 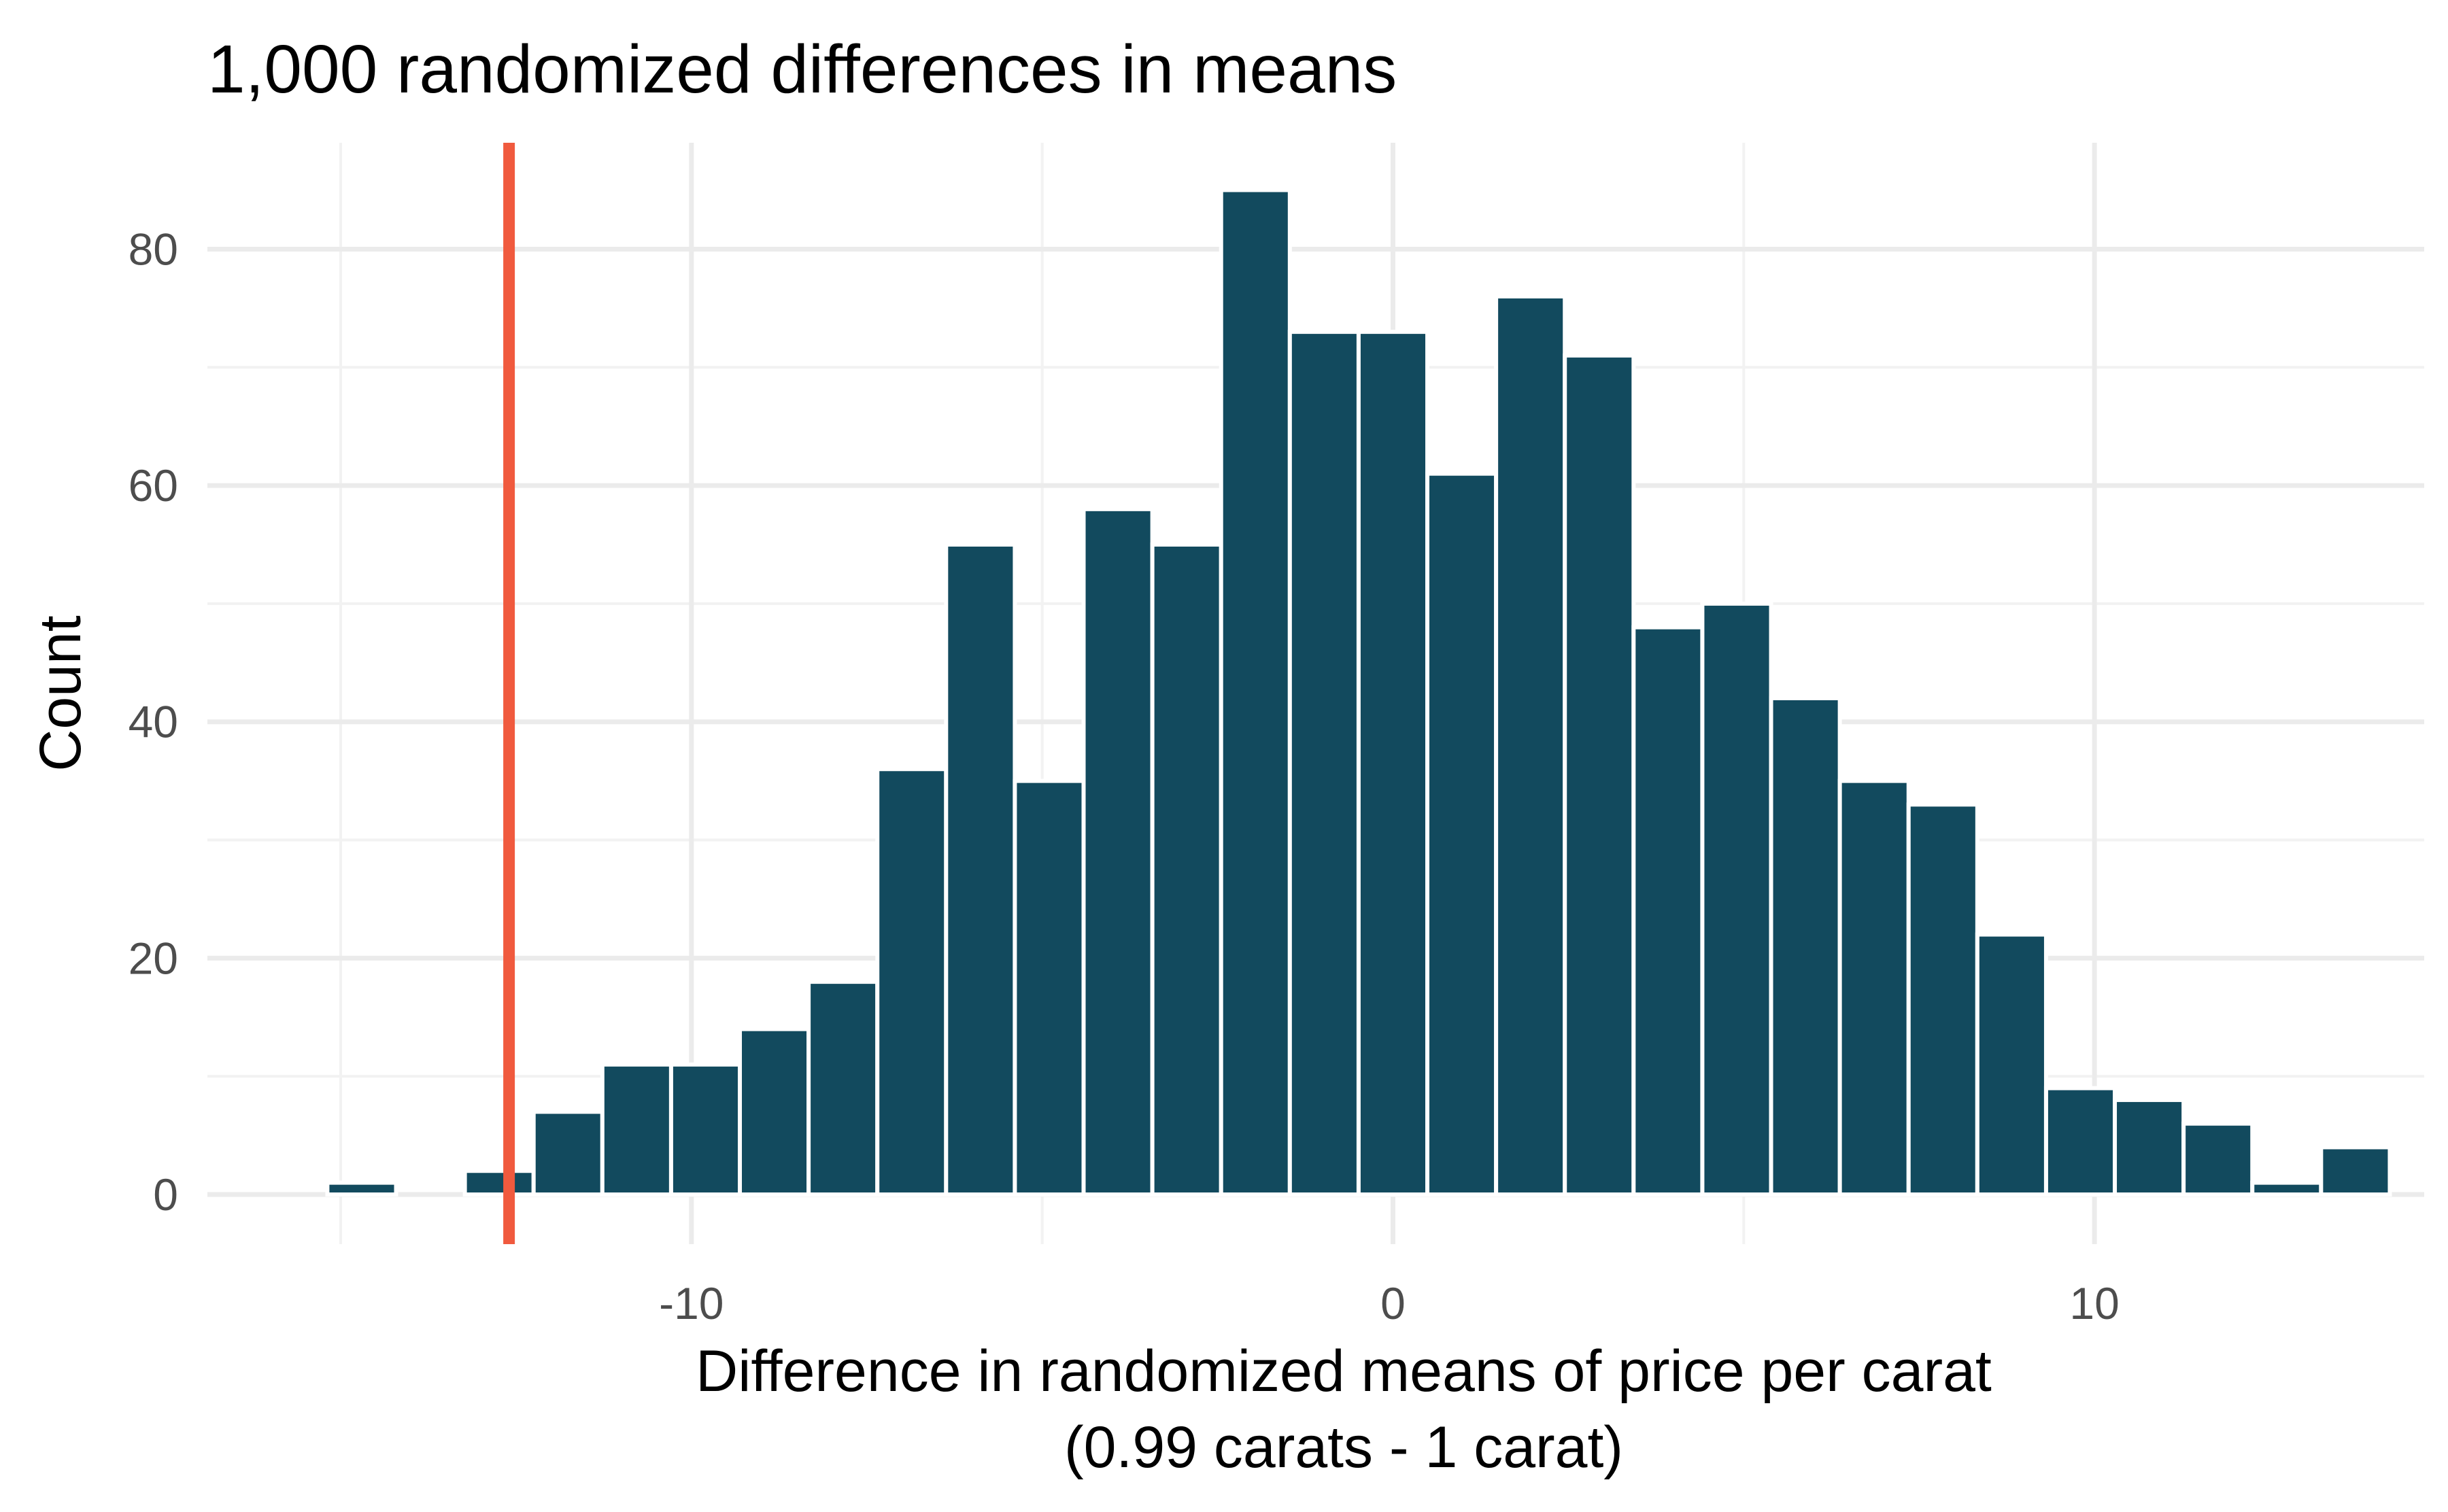 I want to click on x-axis-tick-labels: -10 0 10, so click(x=1390, y=1303).